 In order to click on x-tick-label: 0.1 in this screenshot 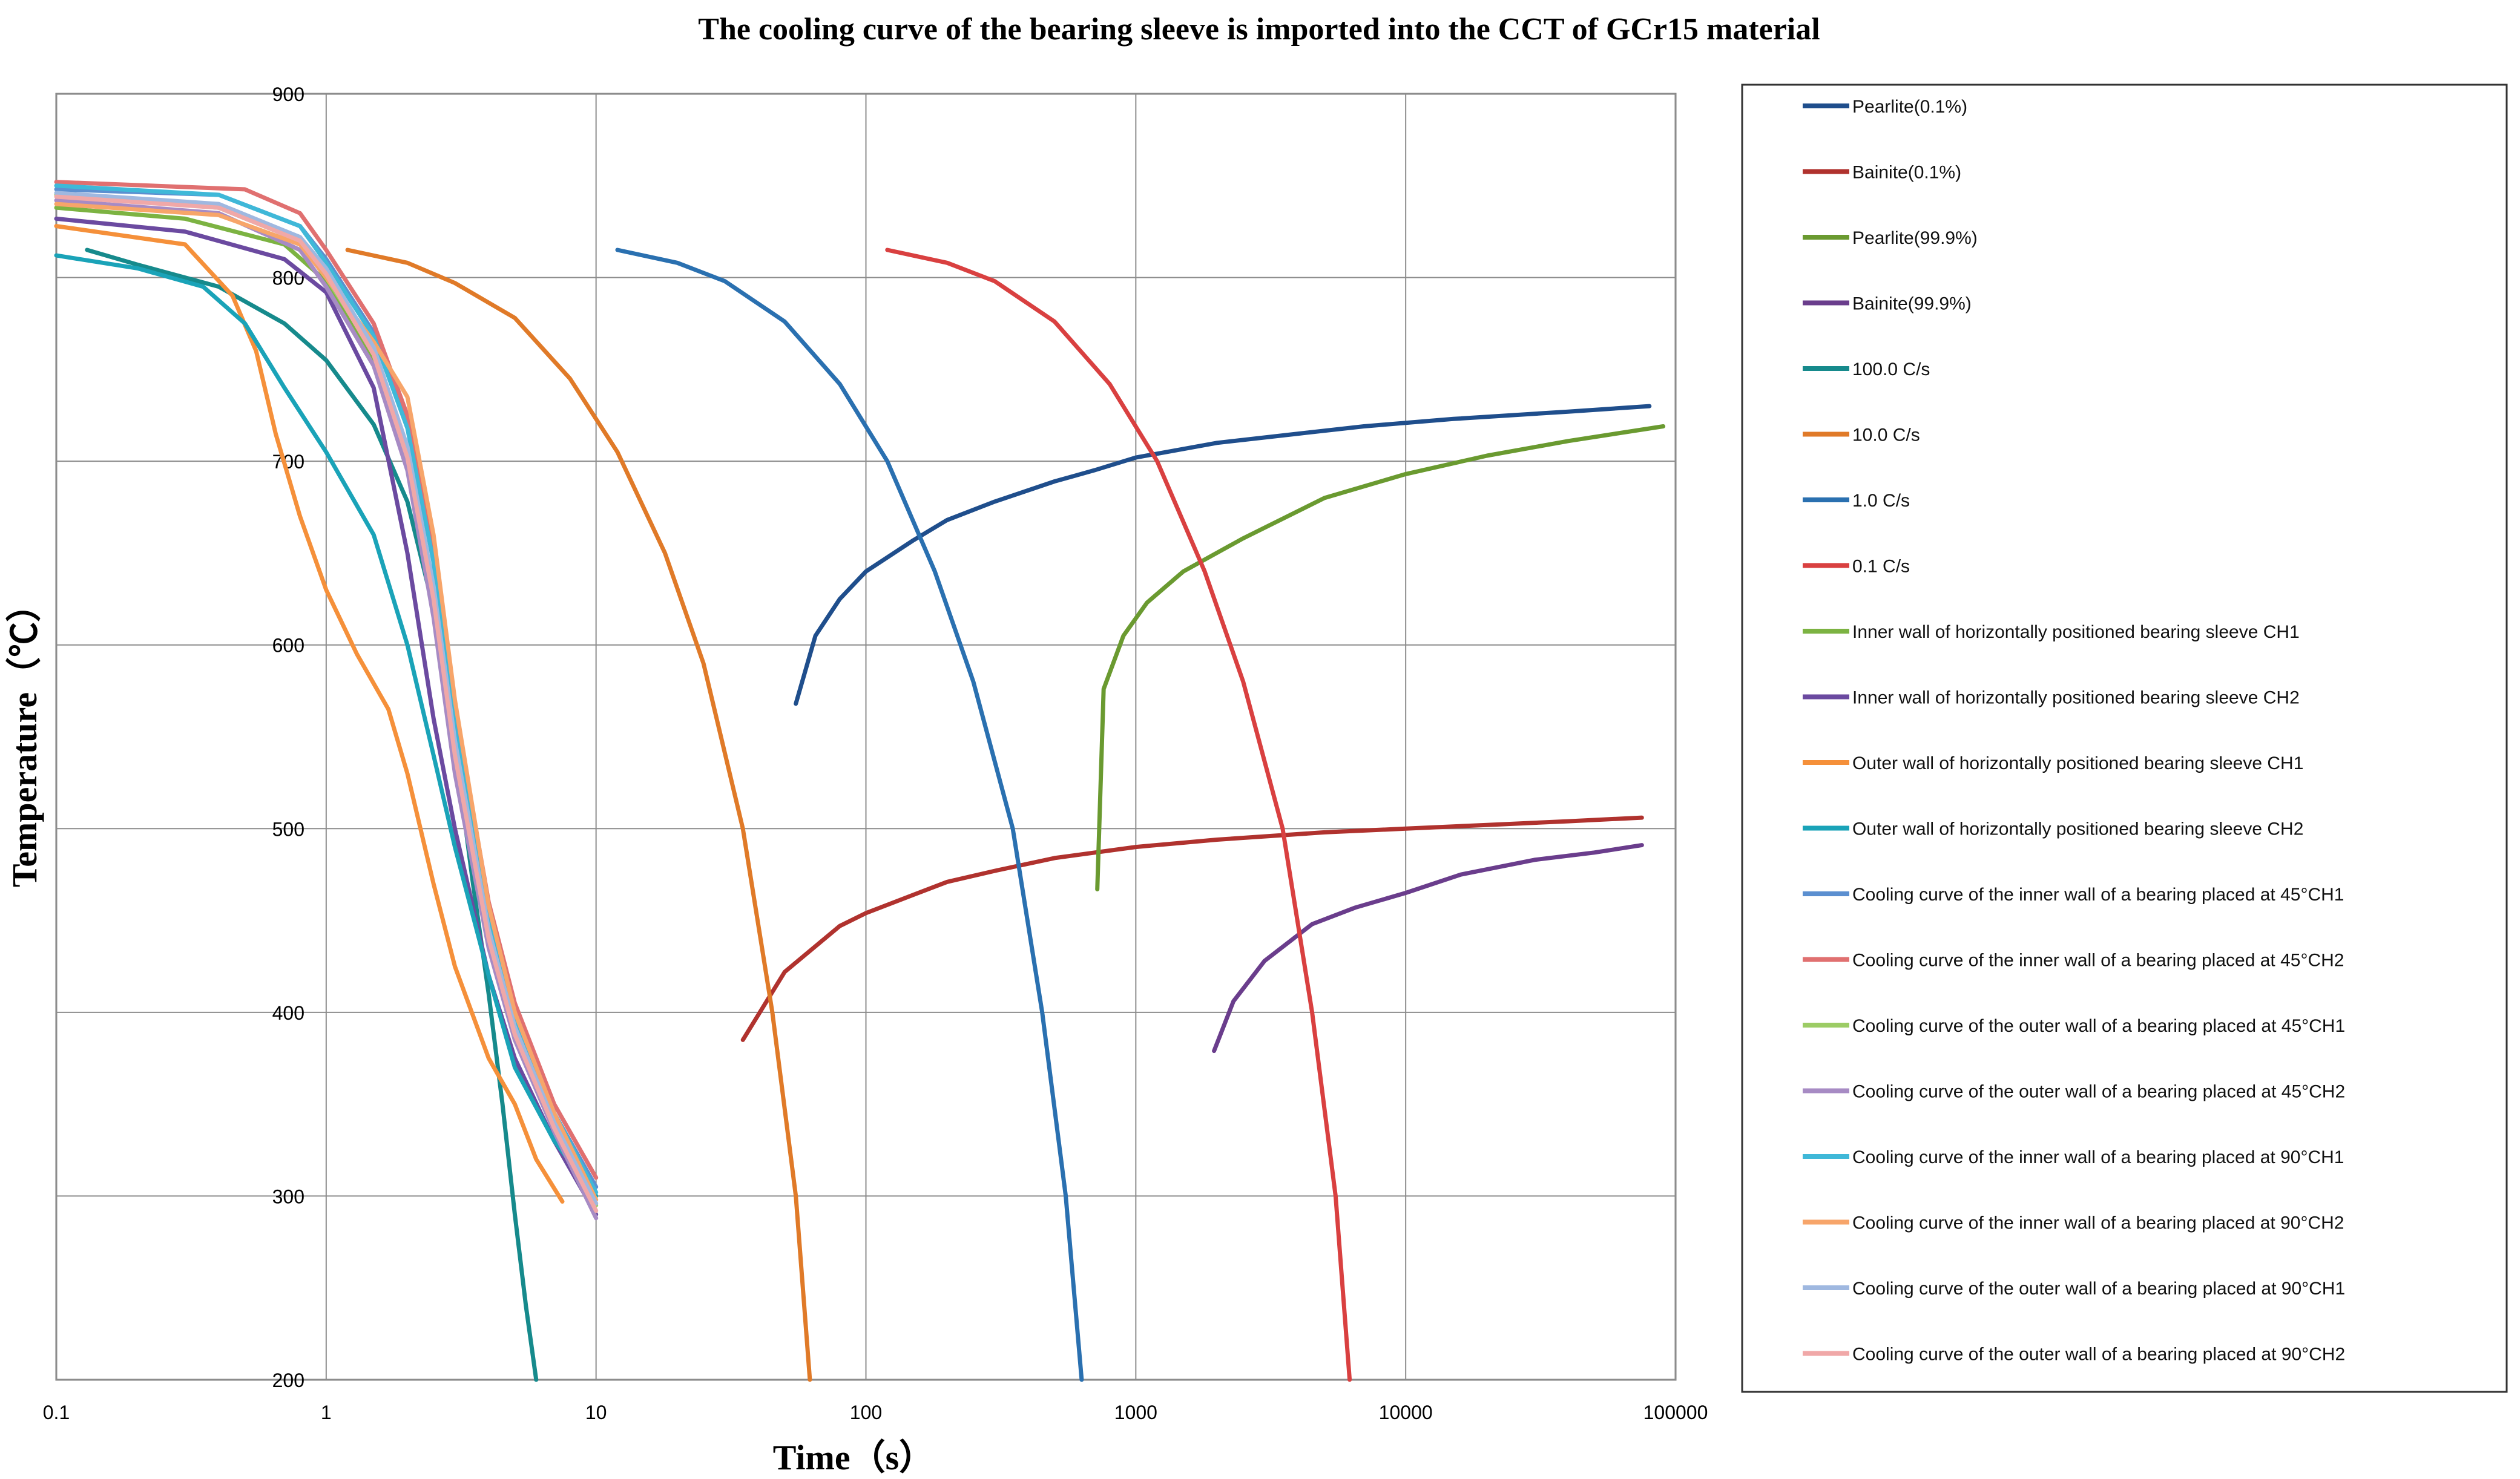, I will do `click(56, 1412)`.